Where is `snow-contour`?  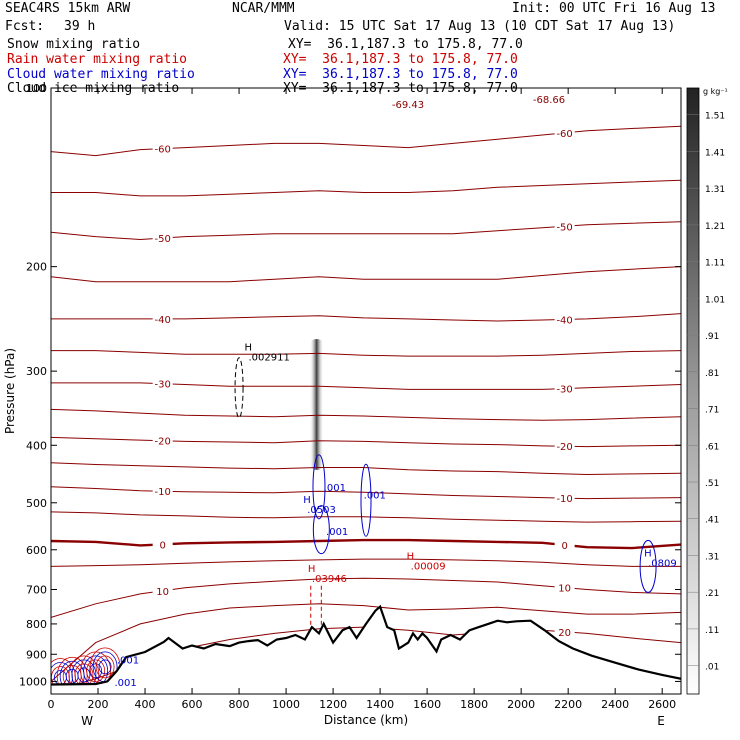
snow-contour is located at coordinates (239, 388).